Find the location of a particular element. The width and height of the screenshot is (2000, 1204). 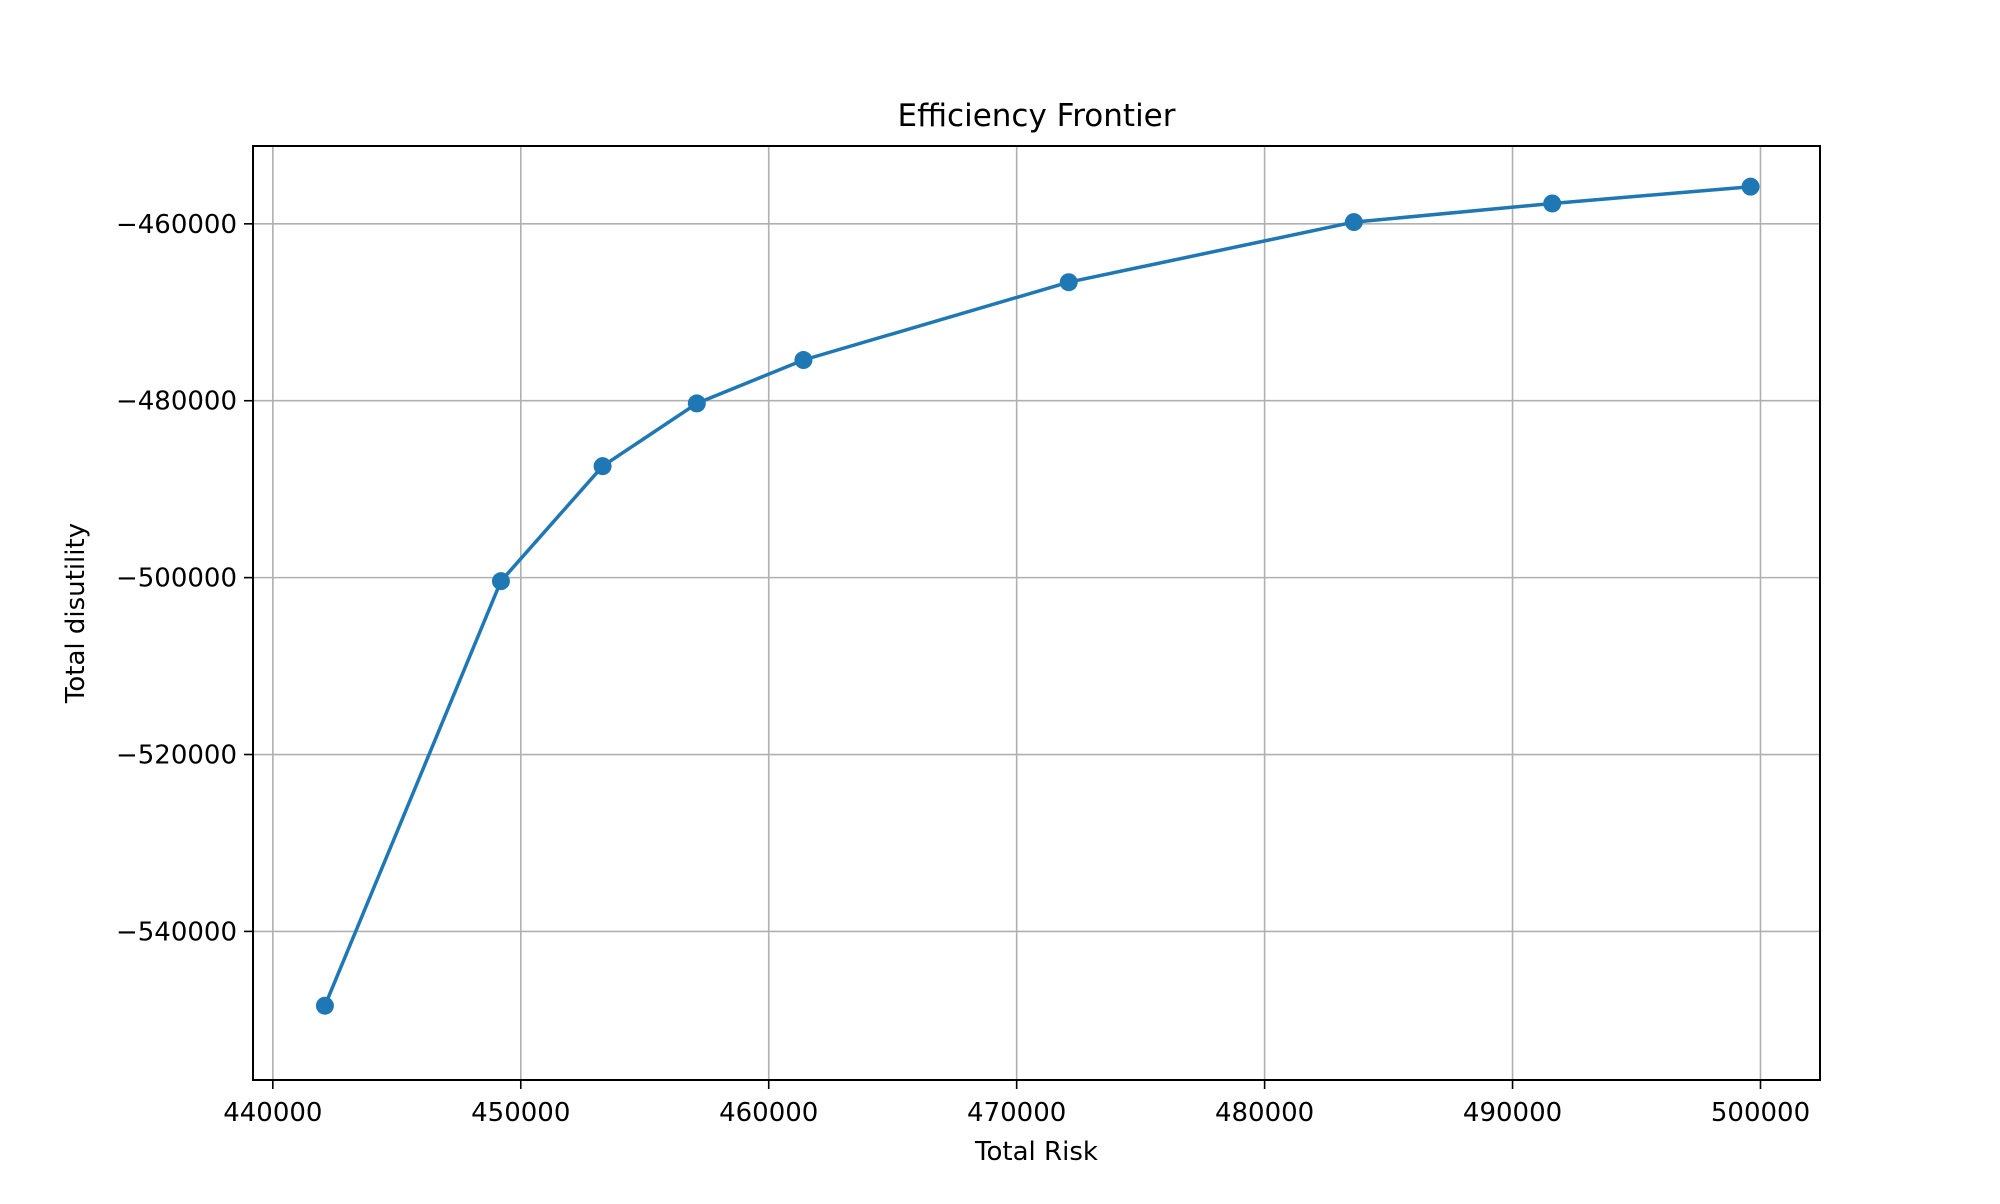

x-axis-label: Total Risk is located at coordinates (1036, 1152).